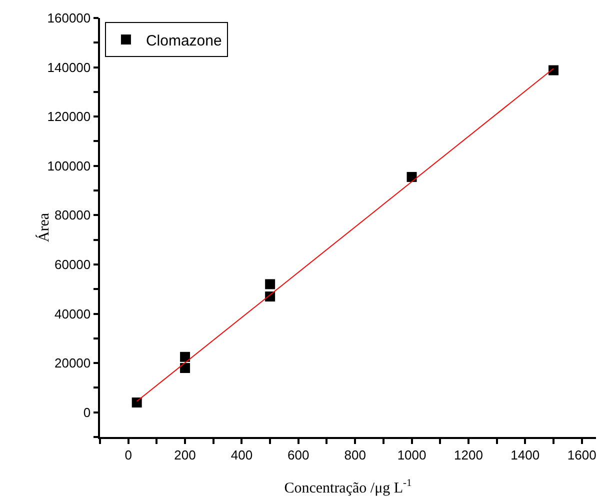 The height and width of the screenshot is (497, 608). Describe the element at coordinates (69, 67) in the screenshot. I see `y-tick-label: 140000` at that location.